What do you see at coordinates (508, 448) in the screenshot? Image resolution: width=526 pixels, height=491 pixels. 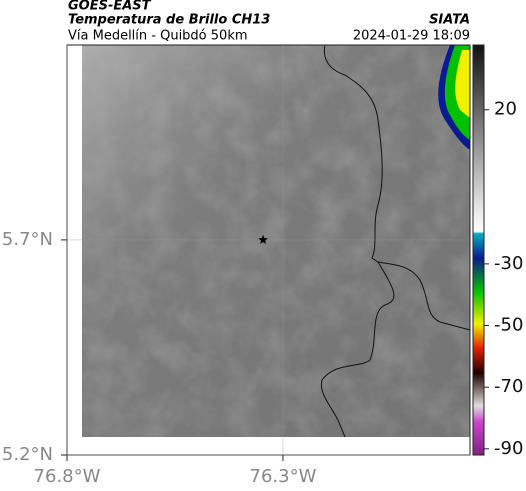 I see `colorbar-tick-label: -90` at bounding box center [508, 448].